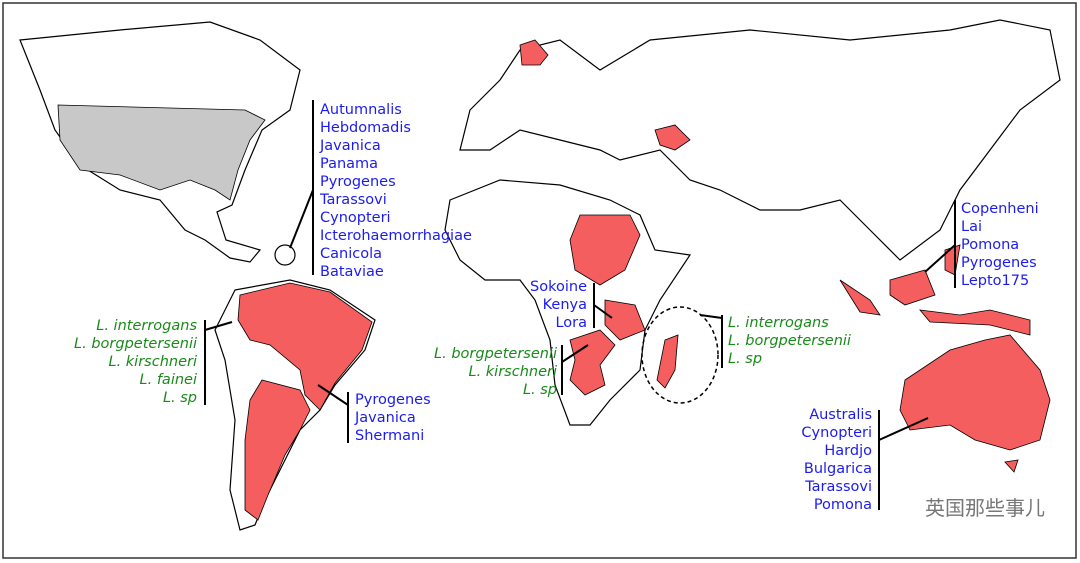  I want to click on map-label: Icterohaemorrhagiae, so click(396, 236).